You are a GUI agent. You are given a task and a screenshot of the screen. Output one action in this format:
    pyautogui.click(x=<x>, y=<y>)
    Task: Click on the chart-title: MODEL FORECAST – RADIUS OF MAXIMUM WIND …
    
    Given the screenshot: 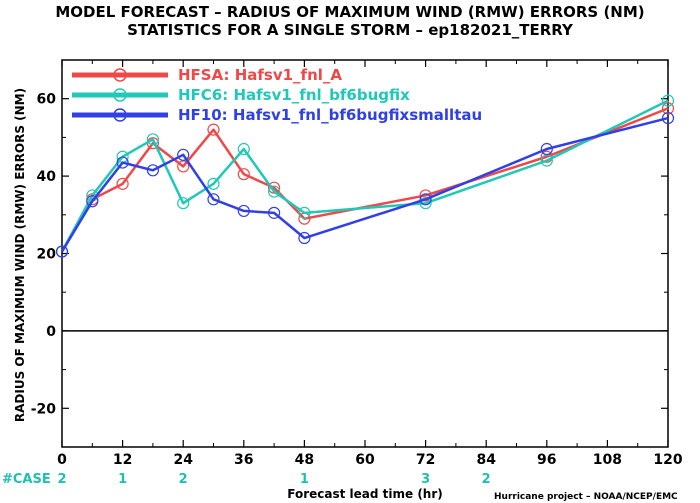 What is the action you would take?
    pyautogui.click(x=349, y=12)
    